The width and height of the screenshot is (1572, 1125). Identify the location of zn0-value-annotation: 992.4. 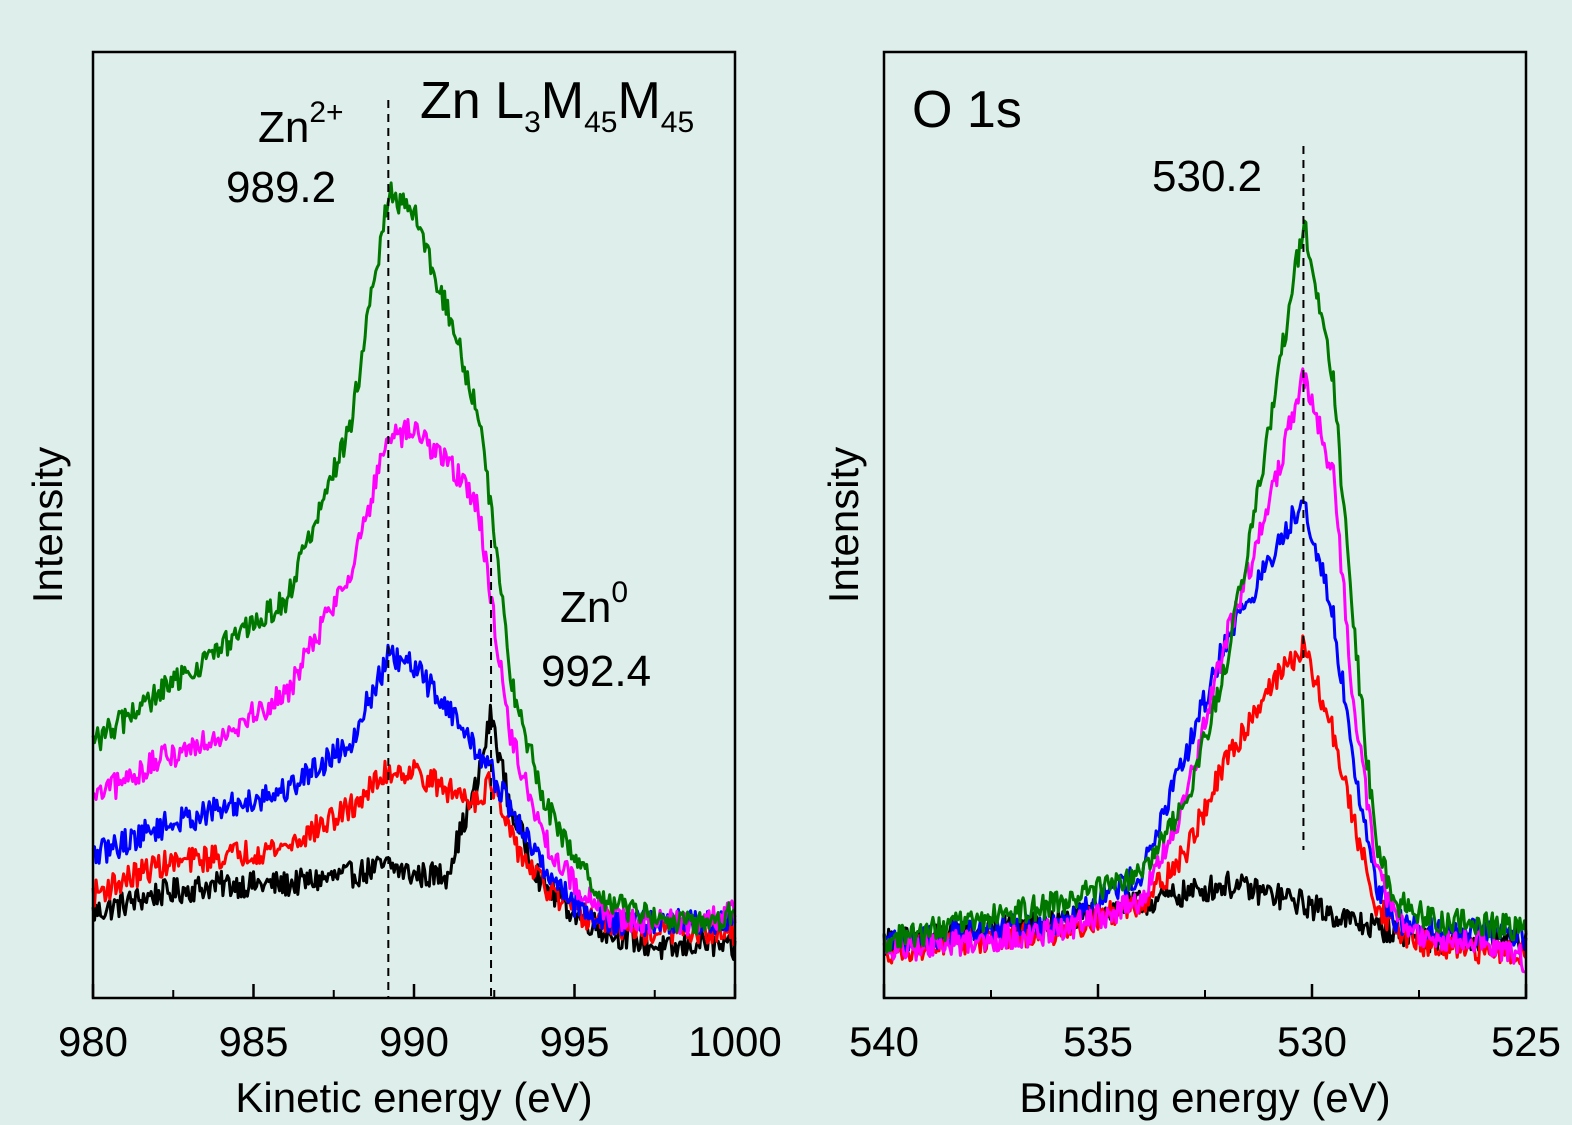
(596, 671).